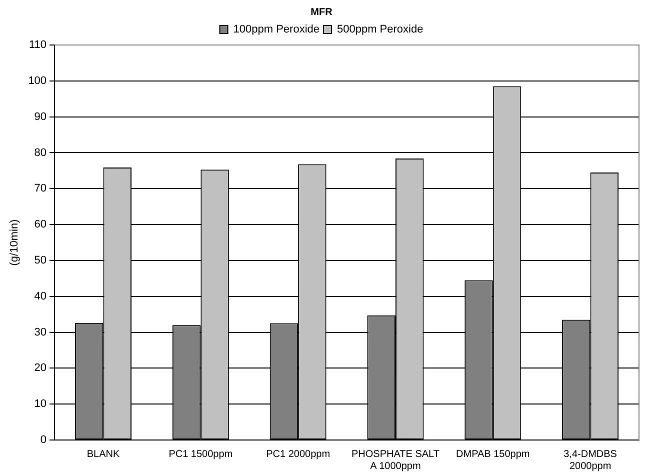 The image size is (659, 475). Describe the element at coordinates (298, 454) in the screenshot. I see `x-tick-label: PC1 2000ppm` at that location.